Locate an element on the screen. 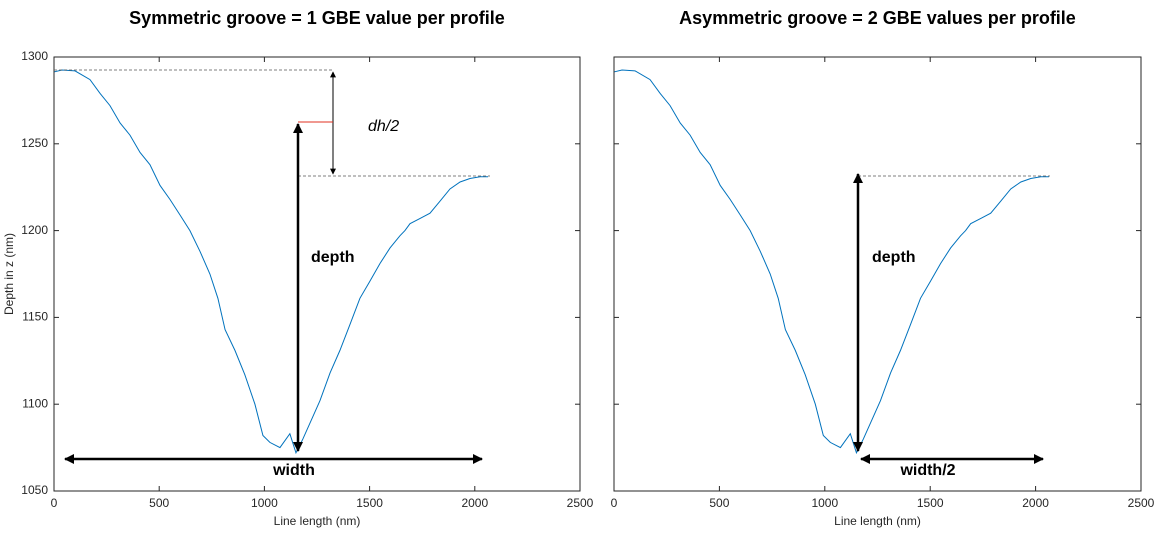 The width and height of the screenshot is (1163, 535). annotation: width/2 is located at coordinates (927, 470).